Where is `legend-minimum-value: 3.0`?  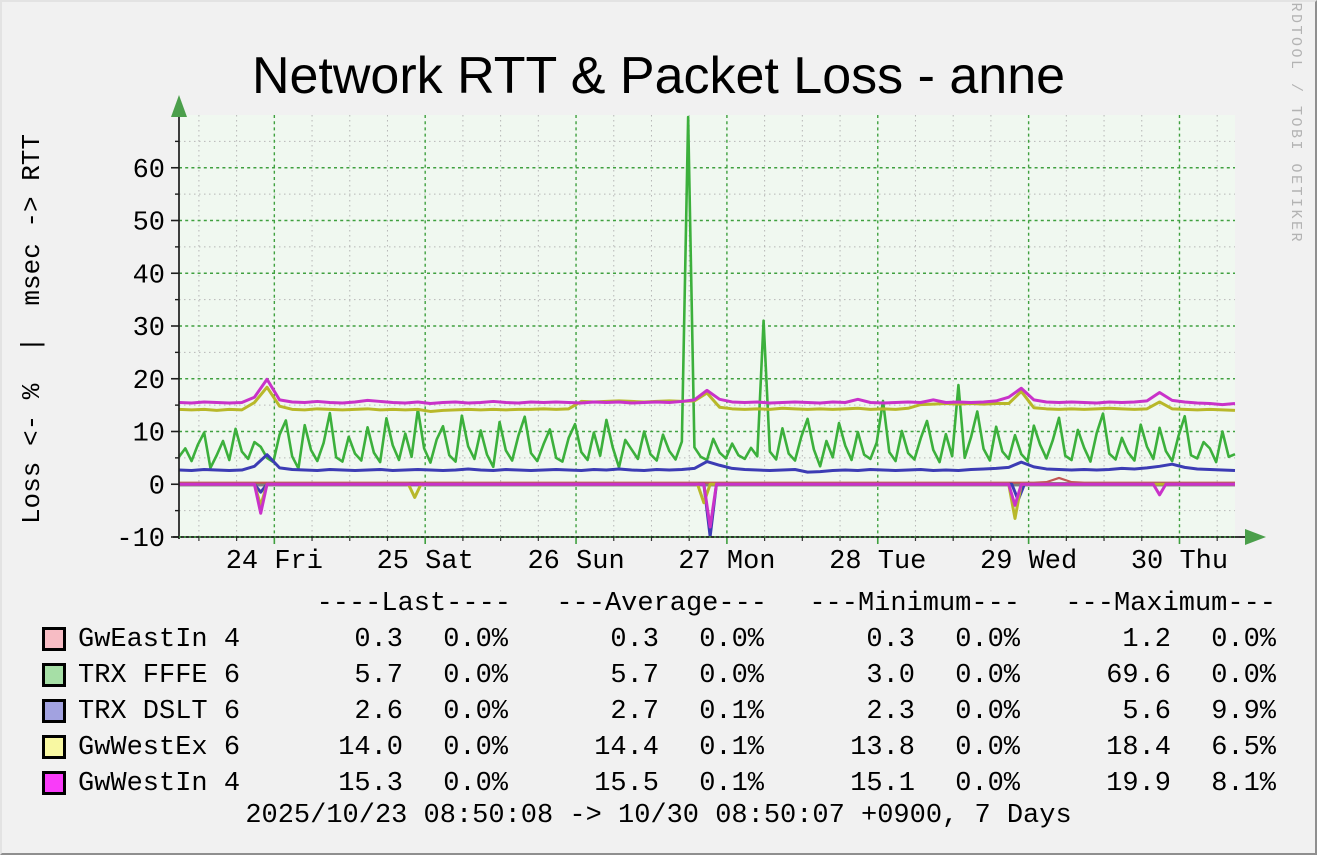 legend-minimum-value: 3.0 is located at coordinates (890, 676).